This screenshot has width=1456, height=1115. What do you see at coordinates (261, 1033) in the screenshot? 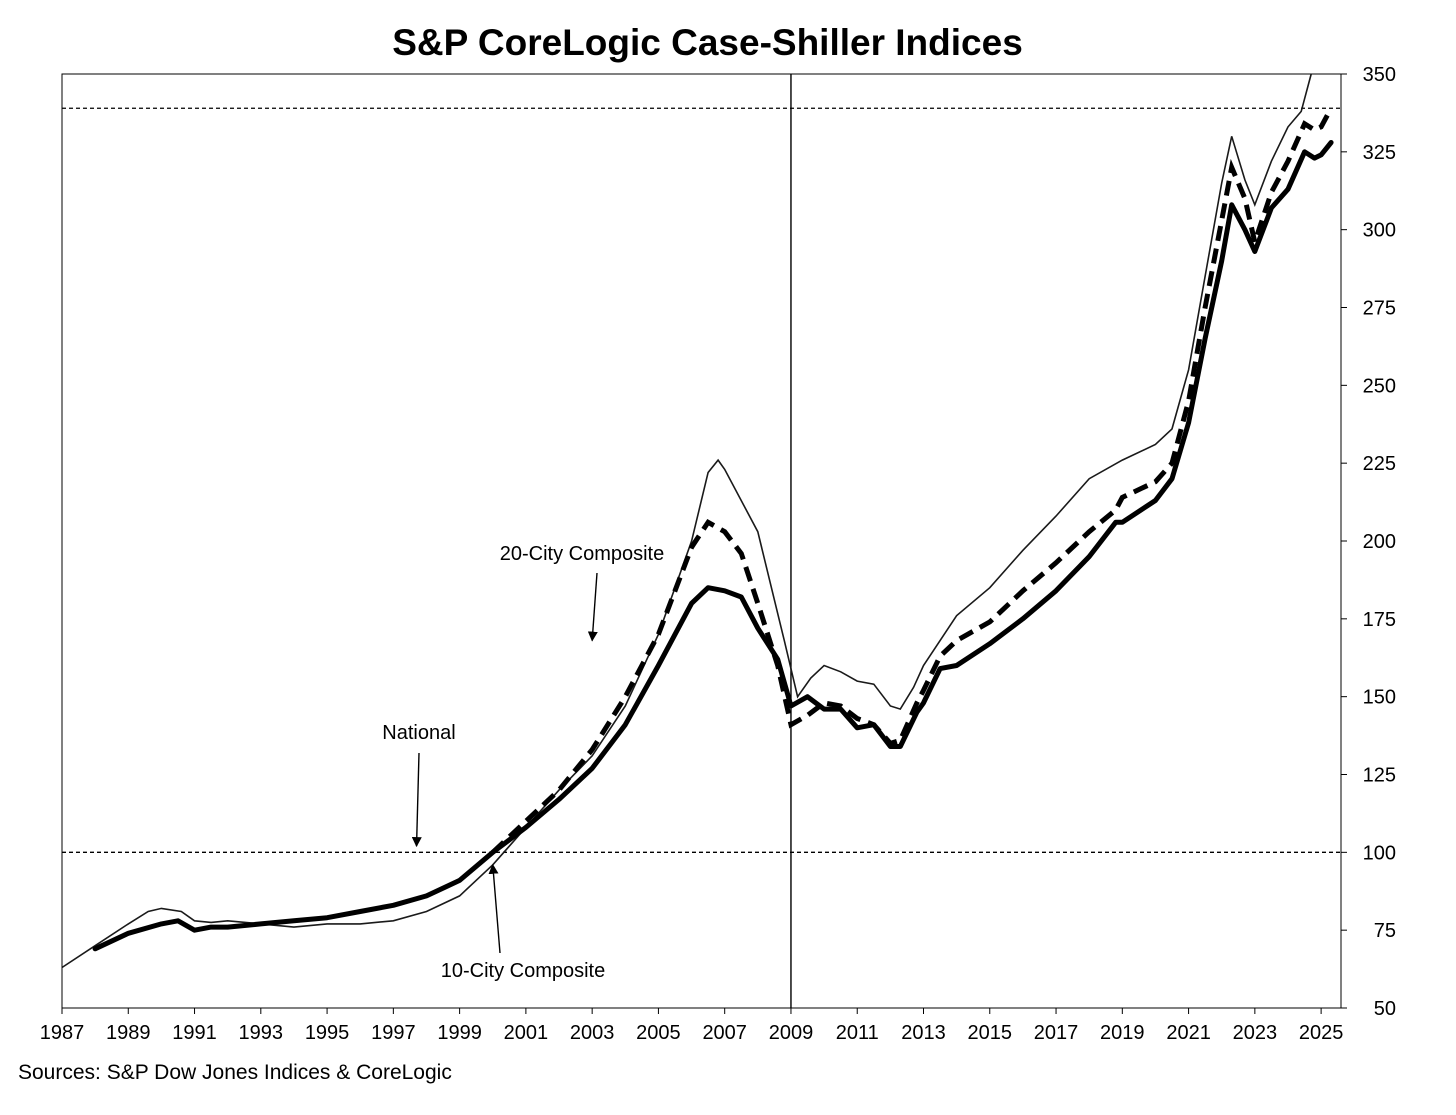
I see `x-tick-label: 1993` at bounding box center [261, 1033].